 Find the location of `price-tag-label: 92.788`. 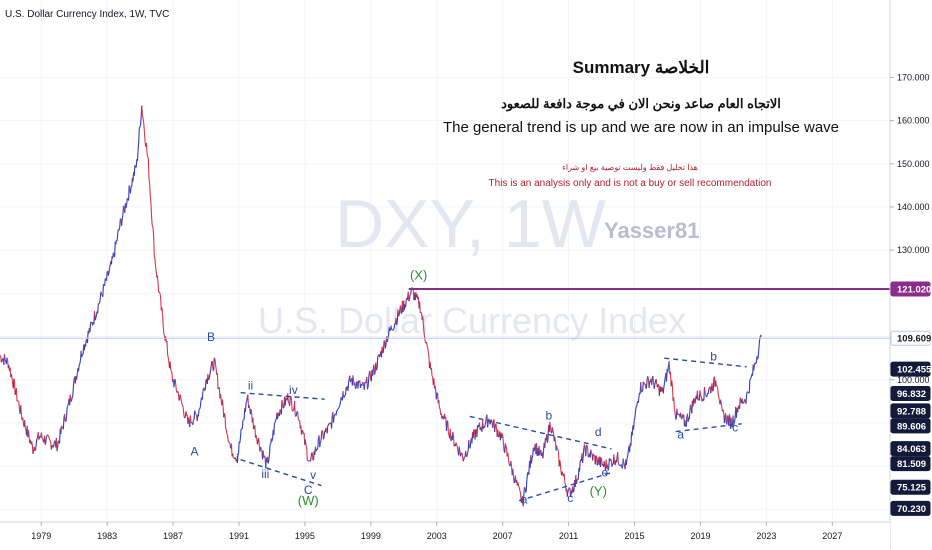

price-tag-label: 92.788 is located at coordinates (911, 411).